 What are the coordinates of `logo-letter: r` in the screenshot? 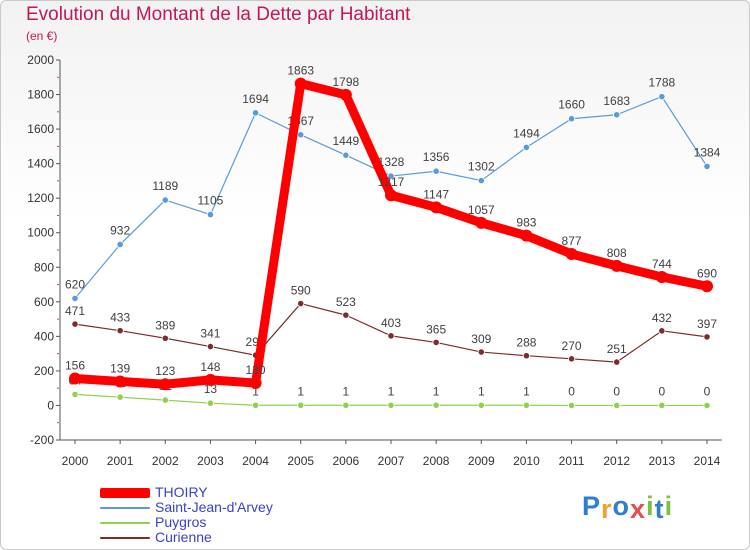 It's located at (607, 509).